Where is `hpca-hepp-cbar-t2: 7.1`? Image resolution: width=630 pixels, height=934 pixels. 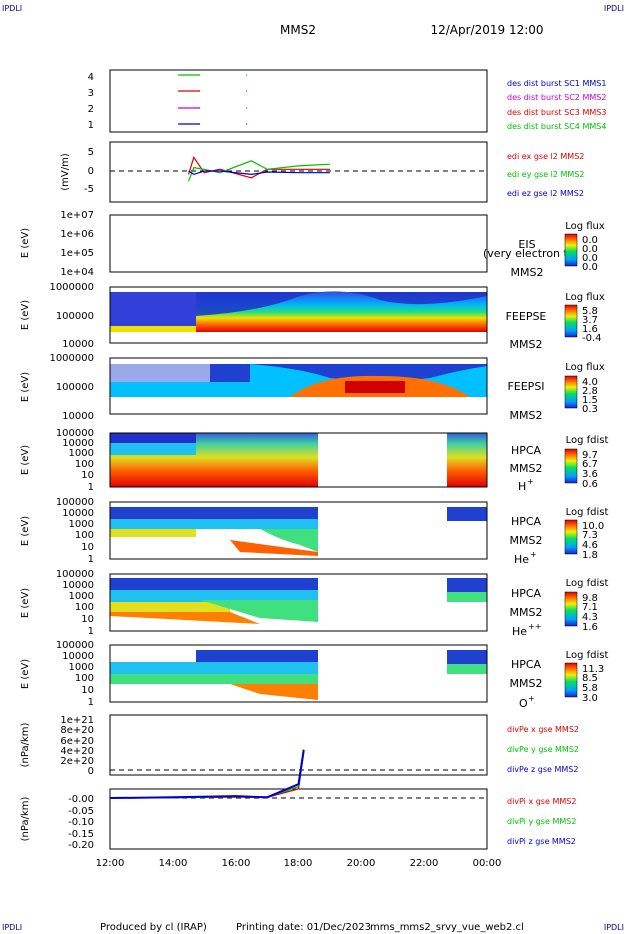 hpca-hepp-cbar-t2: 7.1 is located at coordinates (590, 607).